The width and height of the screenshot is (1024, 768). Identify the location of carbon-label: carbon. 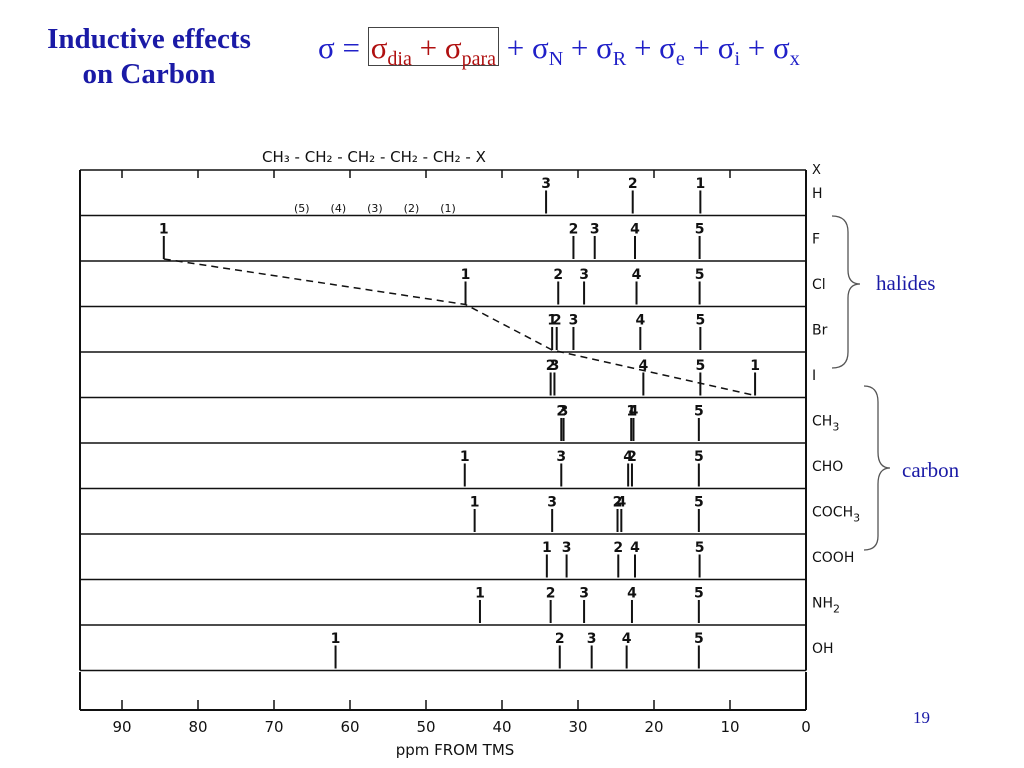
(931, 470).